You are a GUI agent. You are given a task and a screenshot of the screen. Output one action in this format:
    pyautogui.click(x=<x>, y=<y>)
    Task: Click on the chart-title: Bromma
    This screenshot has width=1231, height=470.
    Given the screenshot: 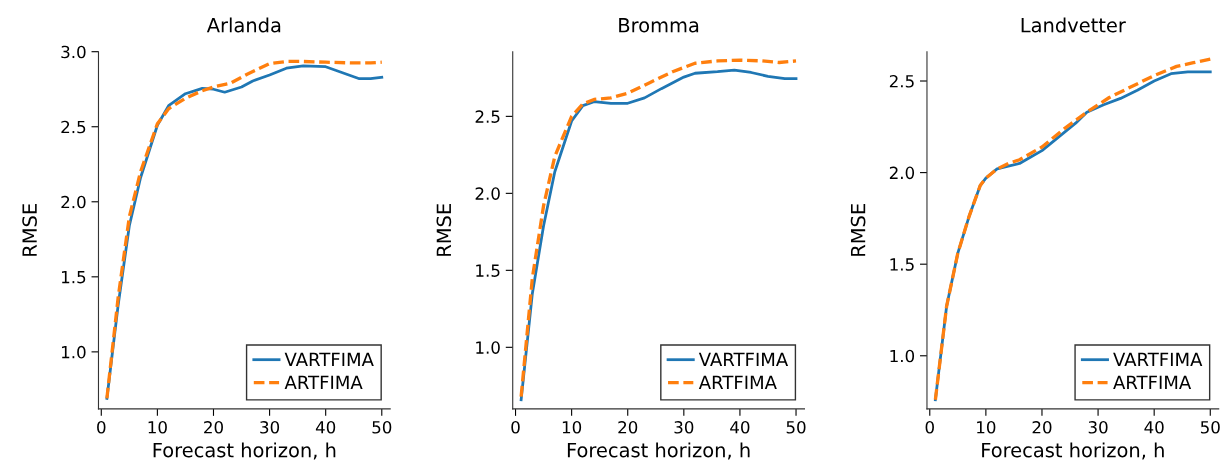 What is the action you would take?
    pyautogui.click(x=659, y=25)
    